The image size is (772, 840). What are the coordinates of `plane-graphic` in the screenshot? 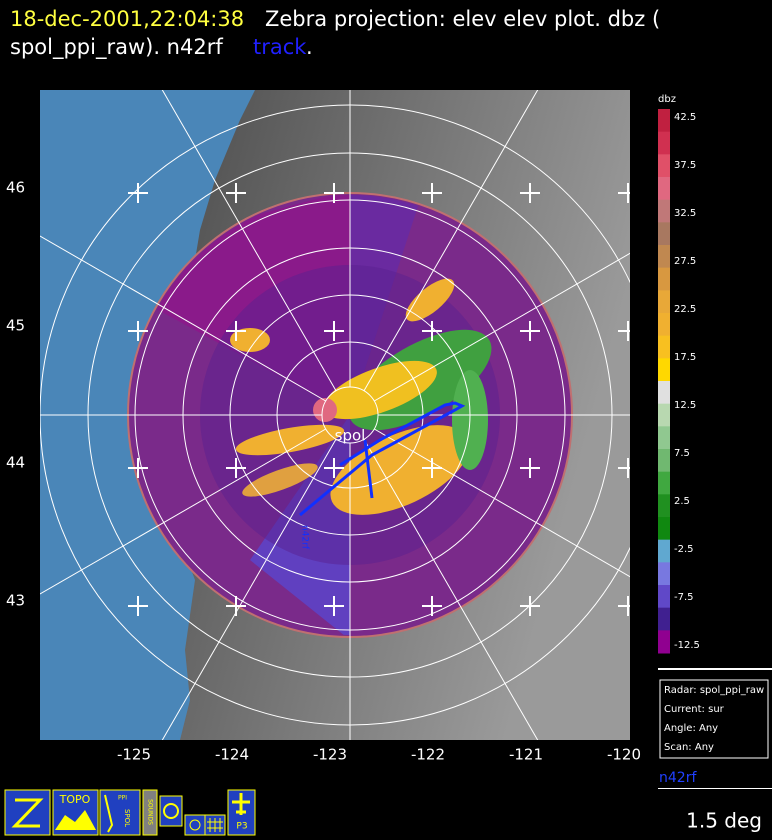 It's located at (241, 804).